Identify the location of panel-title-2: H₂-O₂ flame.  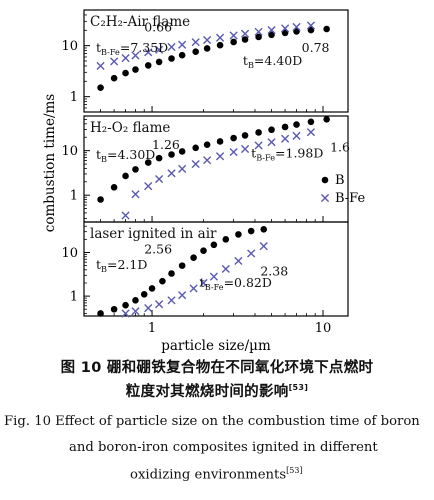
(130, 128).